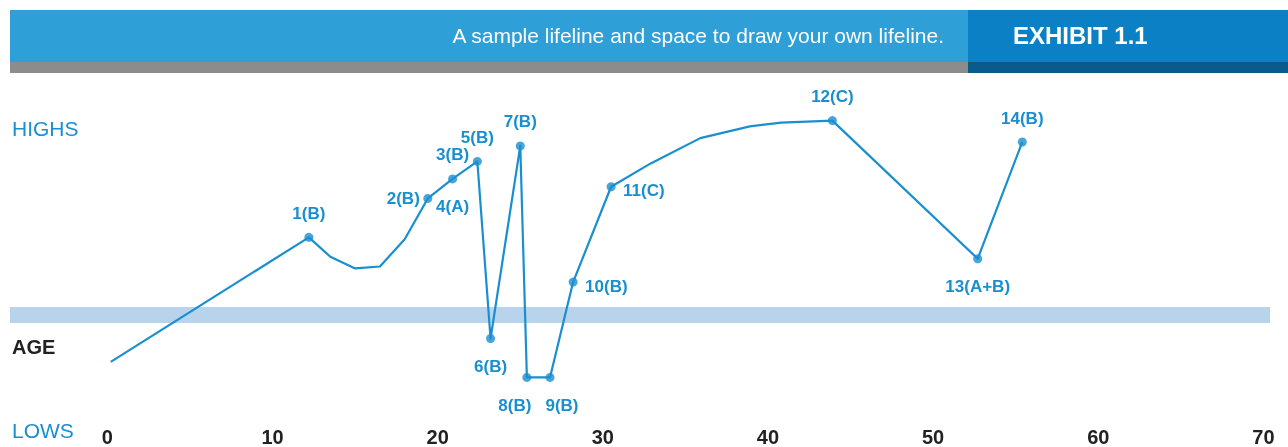  I want to click on x-axis-title: AGE, so click(34, 347).